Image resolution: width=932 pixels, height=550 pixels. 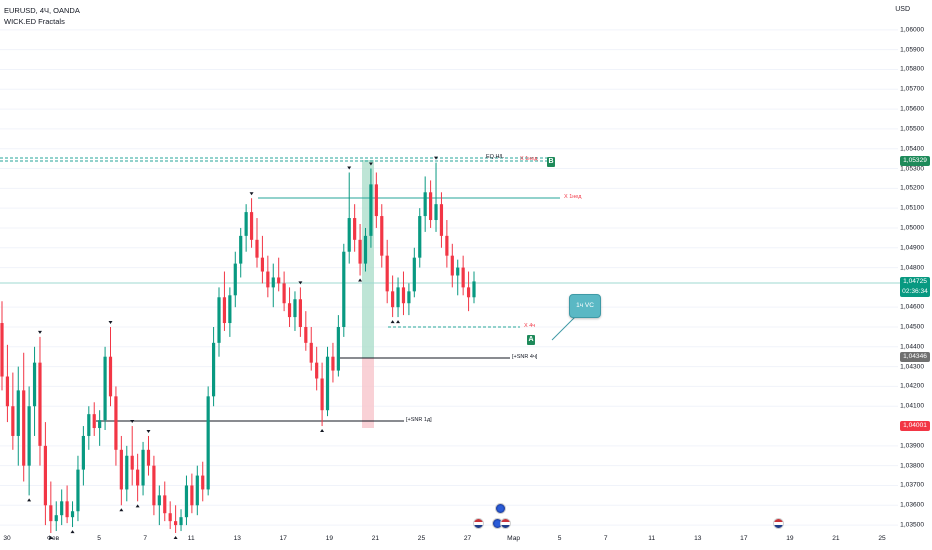 I want to click on symbol-title: EURUSD, 4Ч, OANDA, so click(x=42, y=10).